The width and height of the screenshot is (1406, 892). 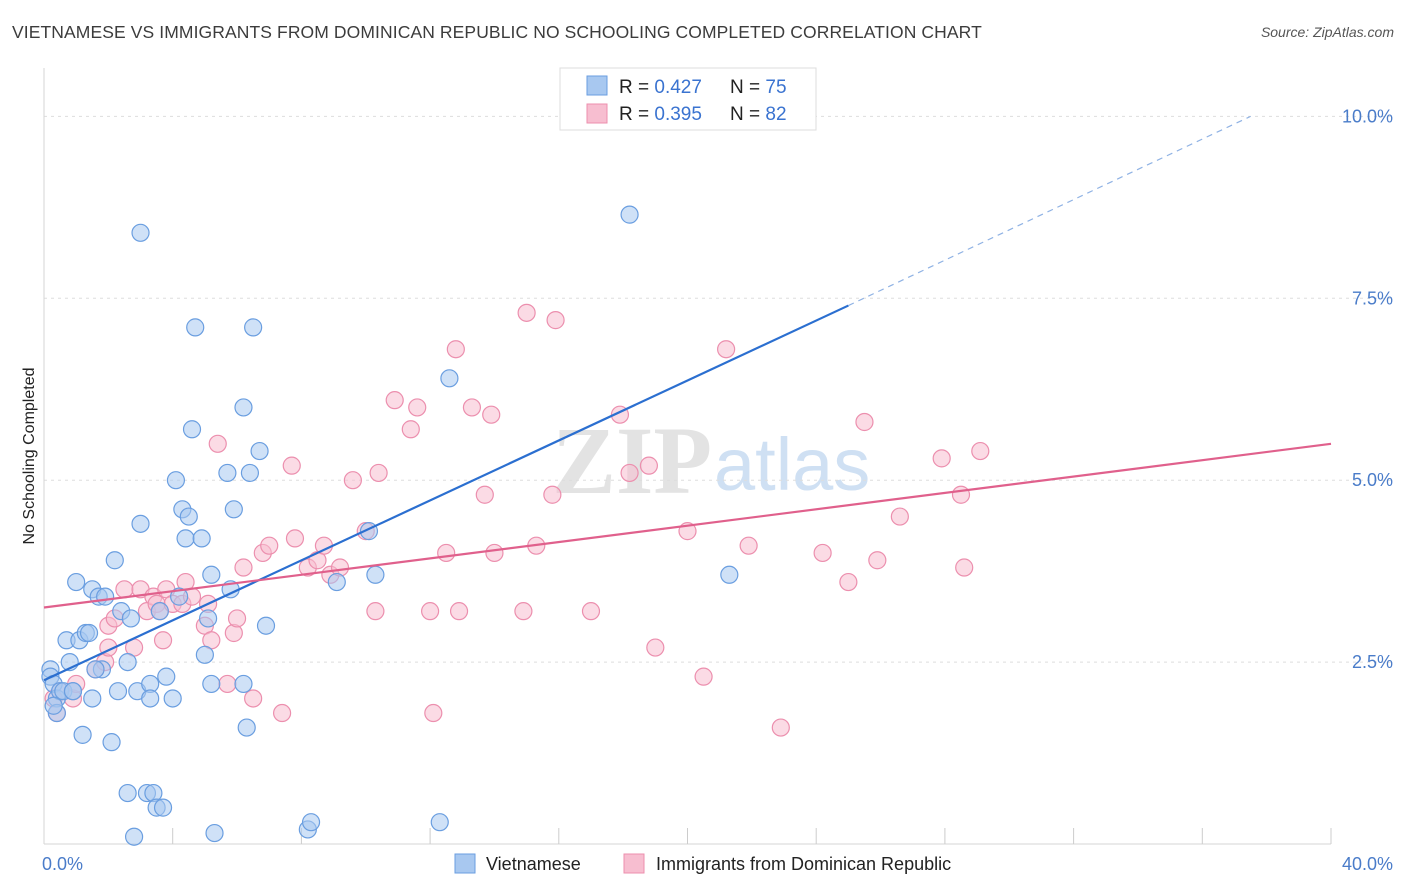 What do you see at coordinates (1327, 32) in the screenshot?
I see `source-label: Source: ZipAtlas.com` at bounding box center [1327, 32].